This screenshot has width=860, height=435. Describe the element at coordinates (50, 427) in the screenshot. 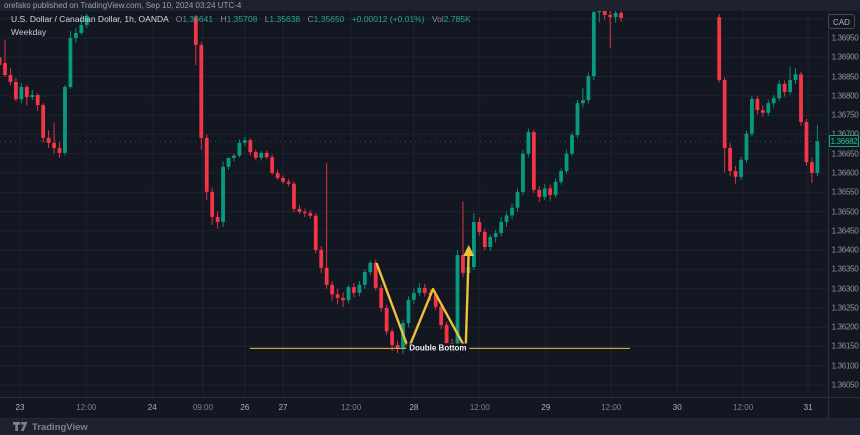

I see `tradingview-logo-link: TradingView` at that location.